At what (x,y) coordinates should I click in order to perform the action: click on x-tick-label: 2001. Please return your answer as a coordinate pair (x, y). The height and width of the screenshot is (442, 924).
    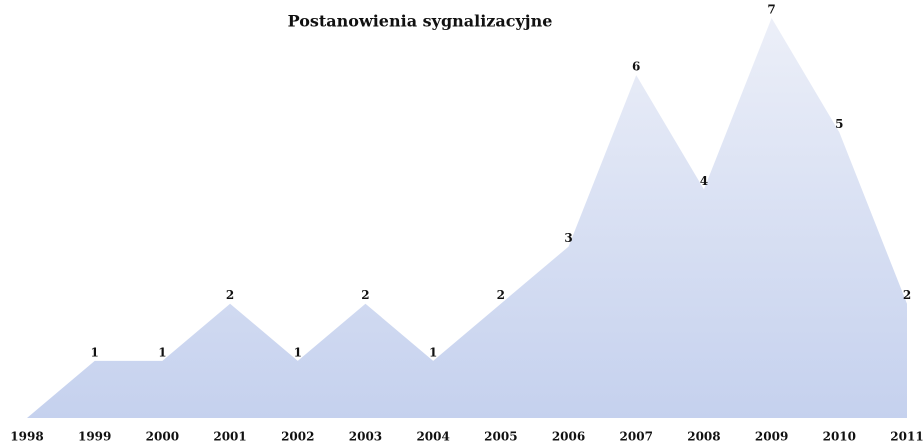
    Looking at the image, I should click on (229, 436).